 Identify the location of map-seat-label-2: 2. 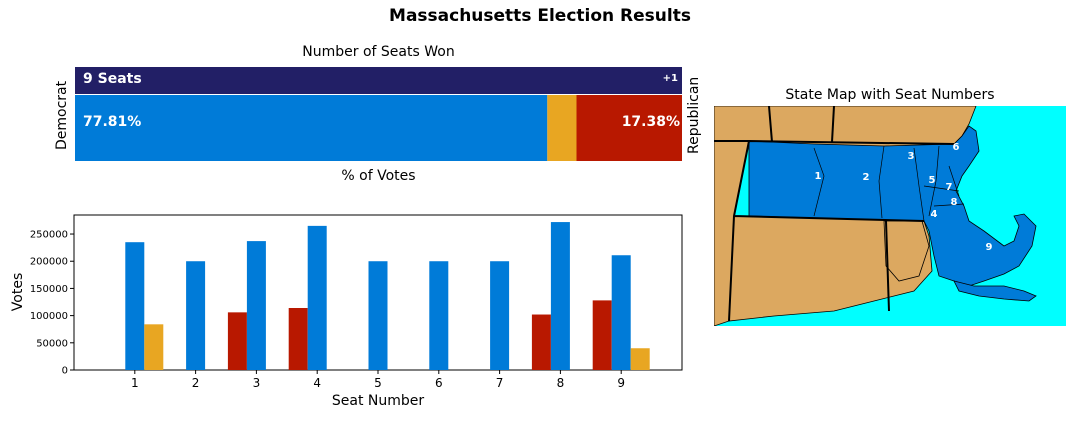
(866, 177).